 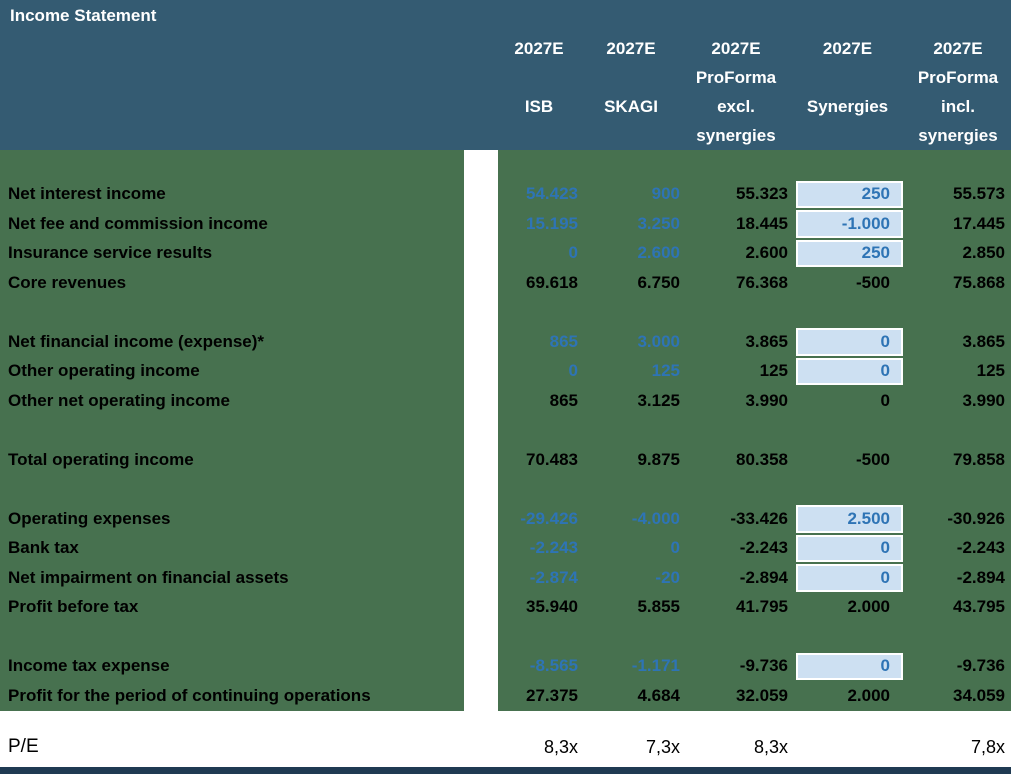 I want to click on value-cell: -500, so click(x=872, y=459).